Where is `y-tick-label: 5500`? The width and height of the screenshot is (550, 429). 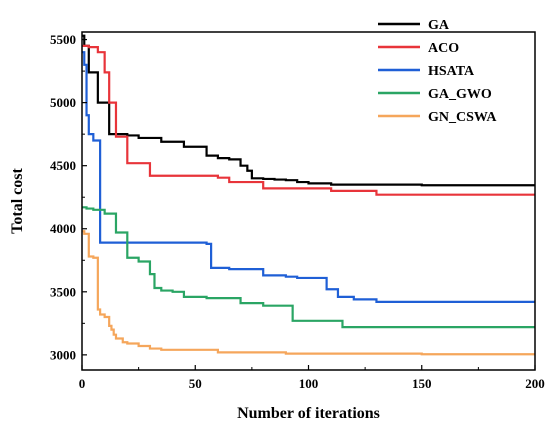
y-tick-label: 5500 is located at coordinates (63, 39).